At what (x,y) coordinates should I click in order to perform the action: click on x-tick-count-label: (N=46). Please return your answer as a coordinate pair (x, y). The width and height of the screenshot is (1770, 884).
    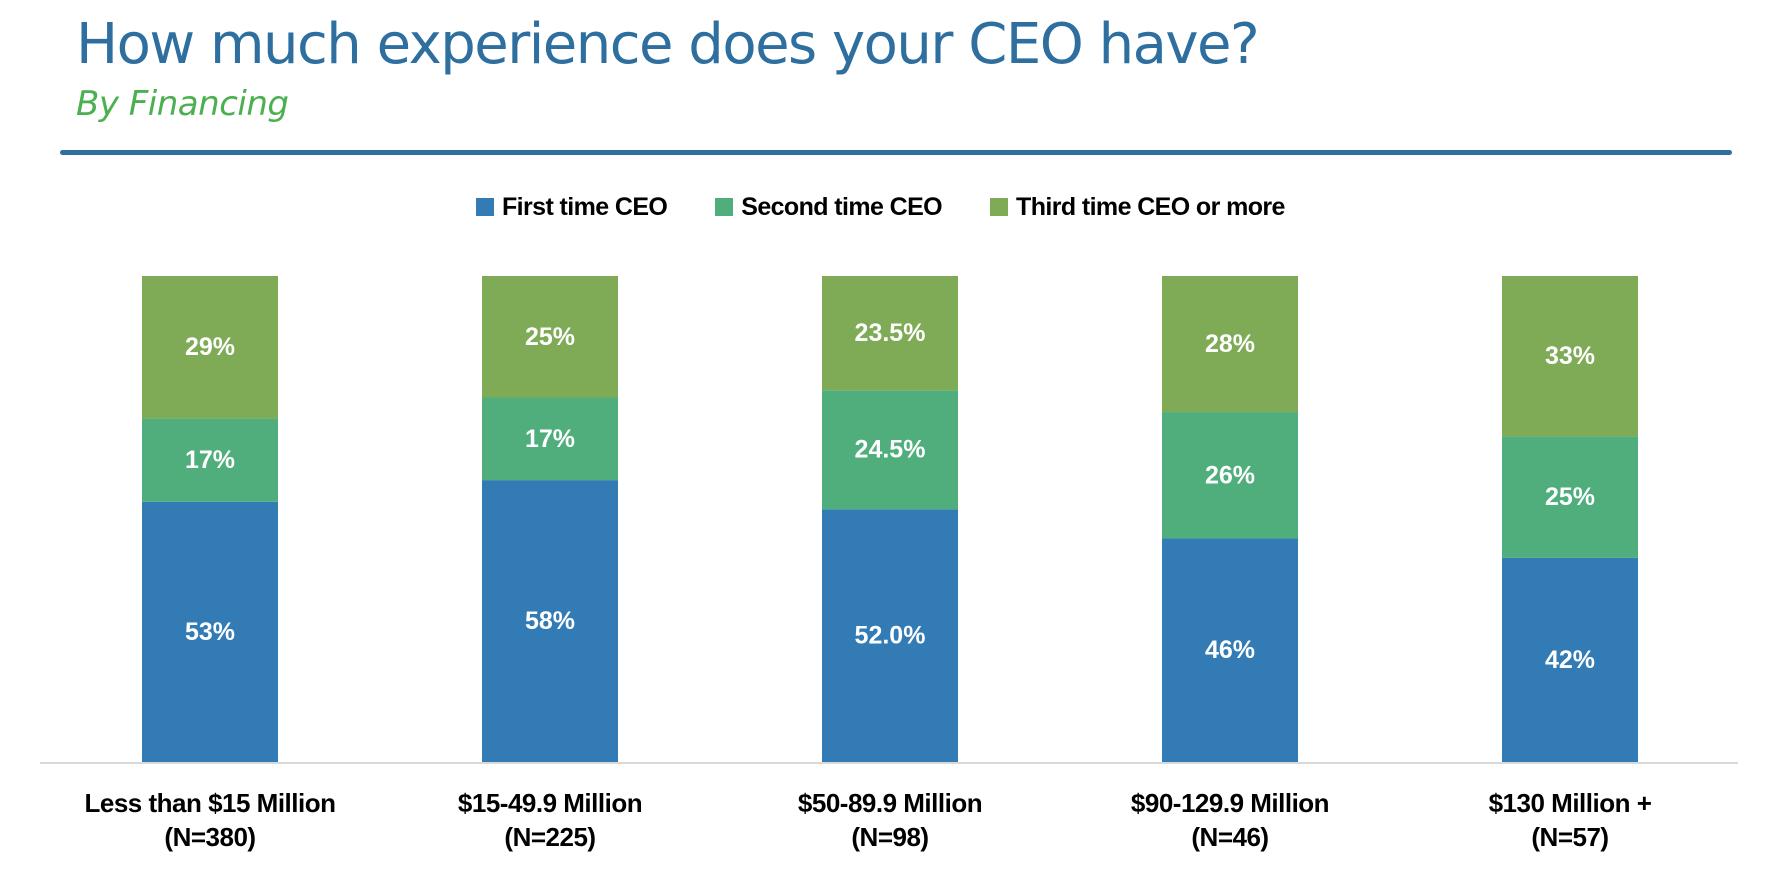
    Looking at the image, I should click on (1229, 837).